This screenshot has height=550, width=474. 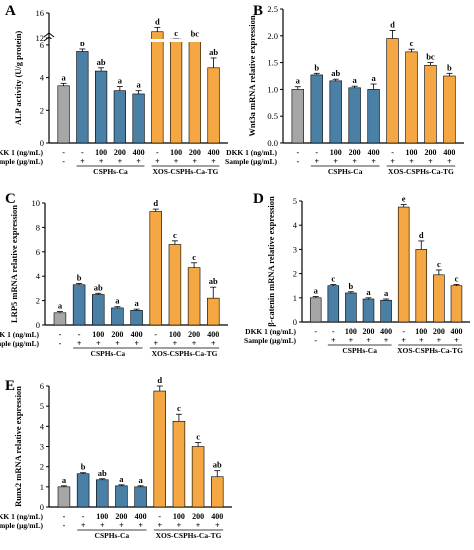 What do you see at coordinates (272, 89) in the screenshot?
I see `y-tick-label: 1.0` at bounding box center [272, 89].